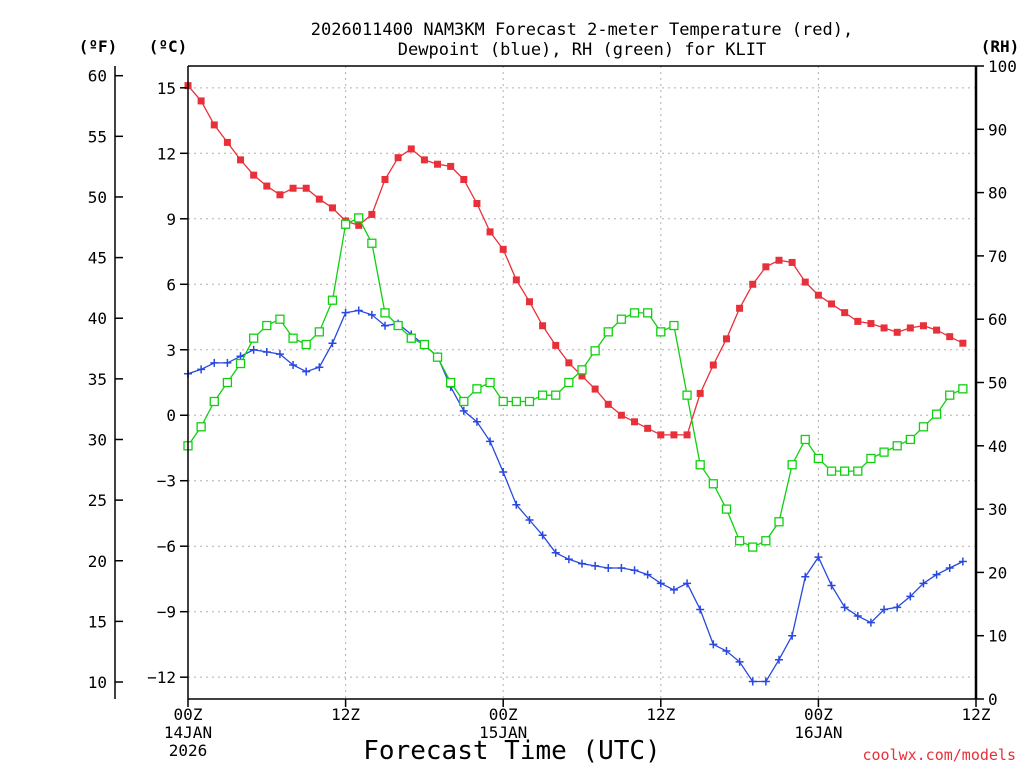 Image resolution: width=1024 pixels, height=768 pixels. I want to click on fahrenheit-tick-label: 40, so click(97, 318).